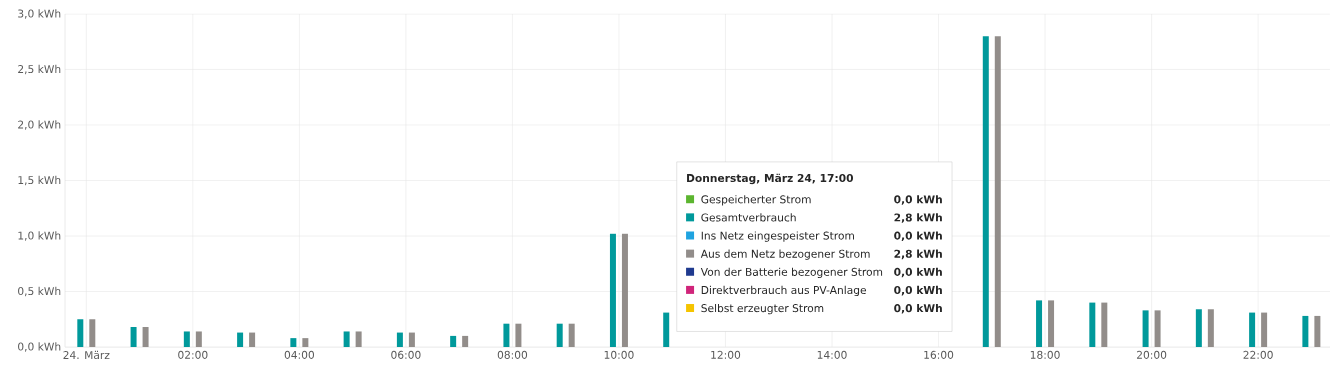 This screenshot has height=382, width=1330. What do you see at coordinates (39, 125) in the screenshot?
I see `y-tick-label: 2,0 kWh` at bounding box center [39, 125].